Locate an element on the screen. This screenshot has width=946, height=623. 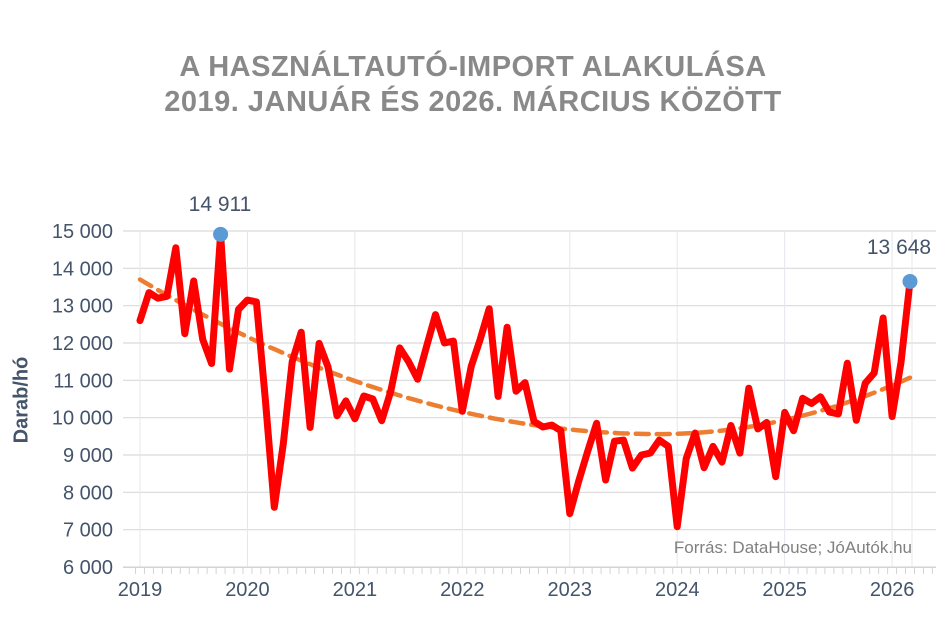
source-credit: Forrás: DataHouse; JóAutók.hu is located at coordinates (792, 547).